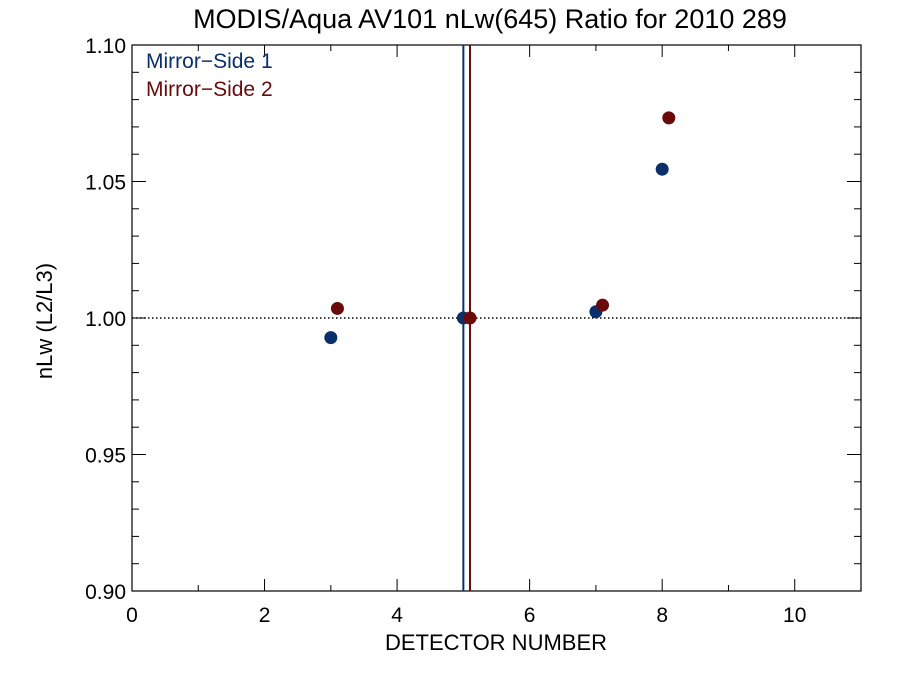  Describe the element at coordinates (530, 615) in the screenshot. I see `x-tick-label: 6` at that location.